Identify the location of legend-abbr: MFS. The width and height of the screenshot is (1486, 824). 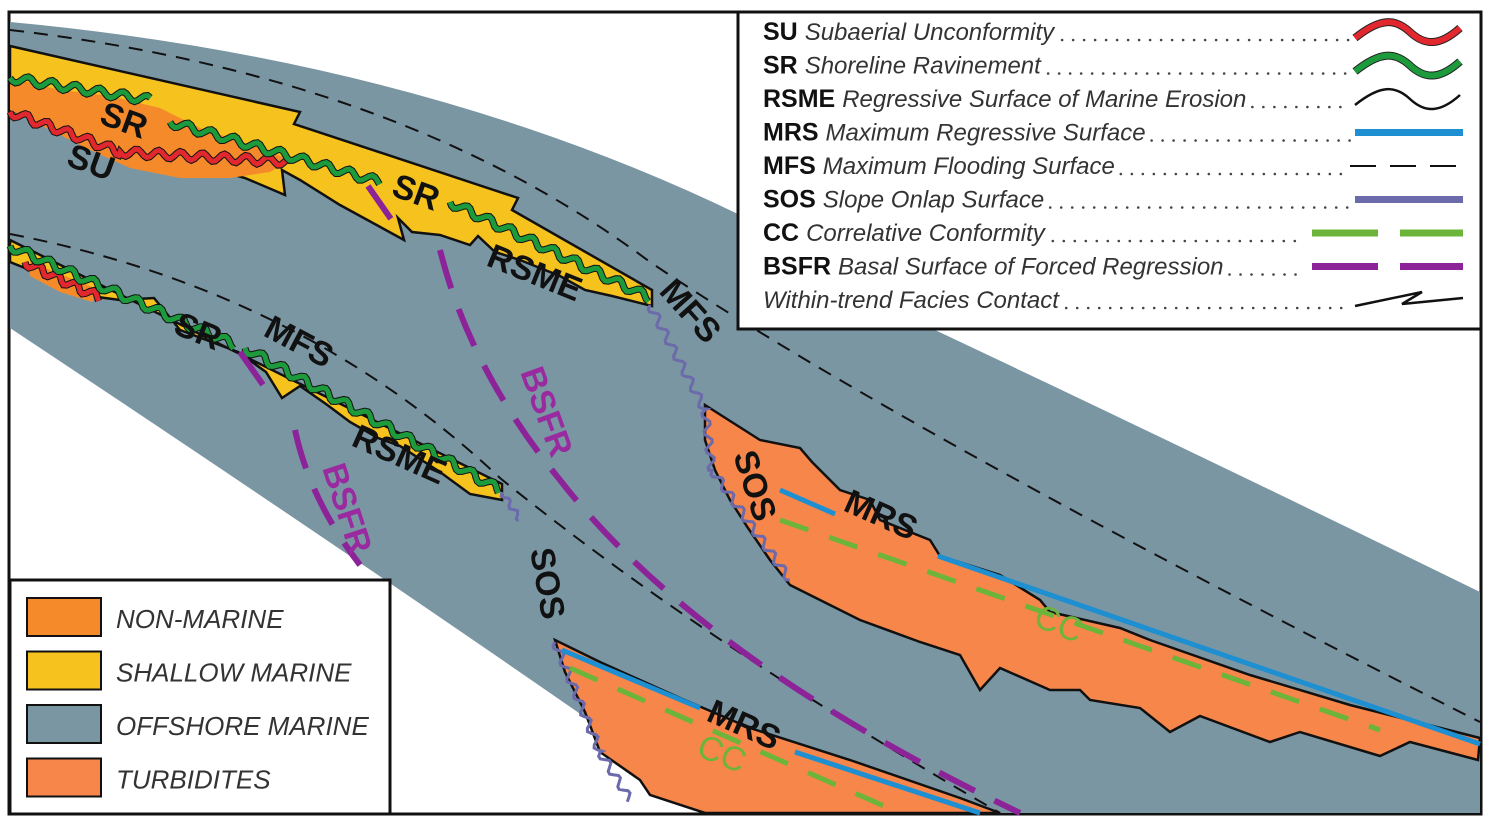
(793, 166).